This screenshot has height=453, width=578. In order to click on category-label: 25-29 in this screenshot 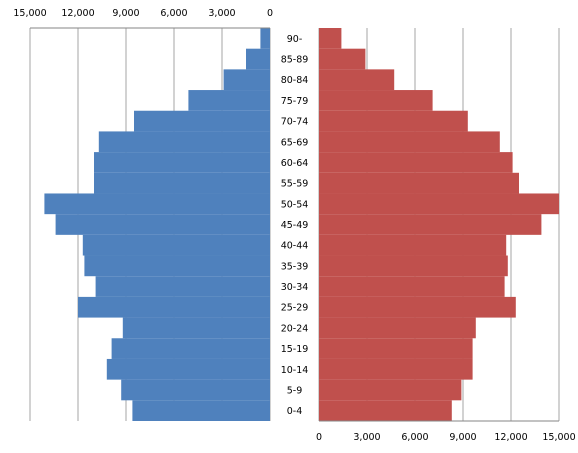, I will do `click(295, 308)`.